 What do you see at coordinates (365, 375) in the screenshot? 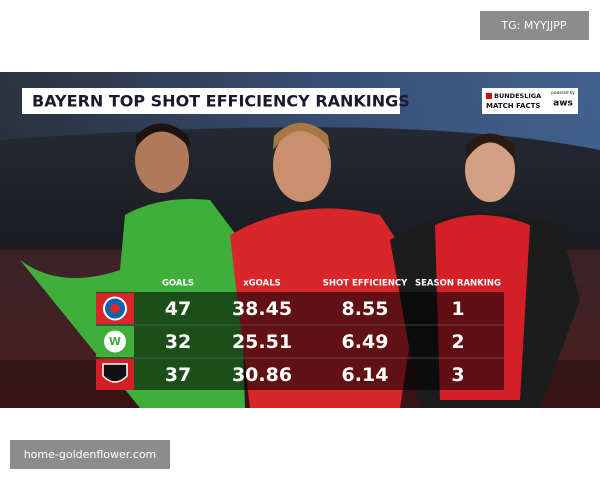
I see `table-cell: 6.14` at bounding box center [365, 375].